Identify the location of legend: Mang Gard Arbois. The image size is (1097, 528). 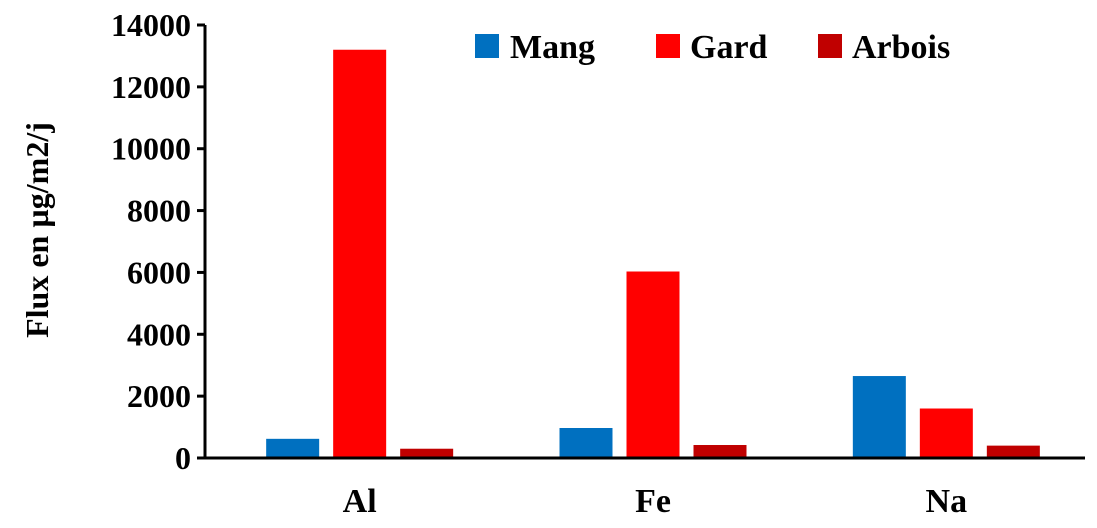
(712, 47).